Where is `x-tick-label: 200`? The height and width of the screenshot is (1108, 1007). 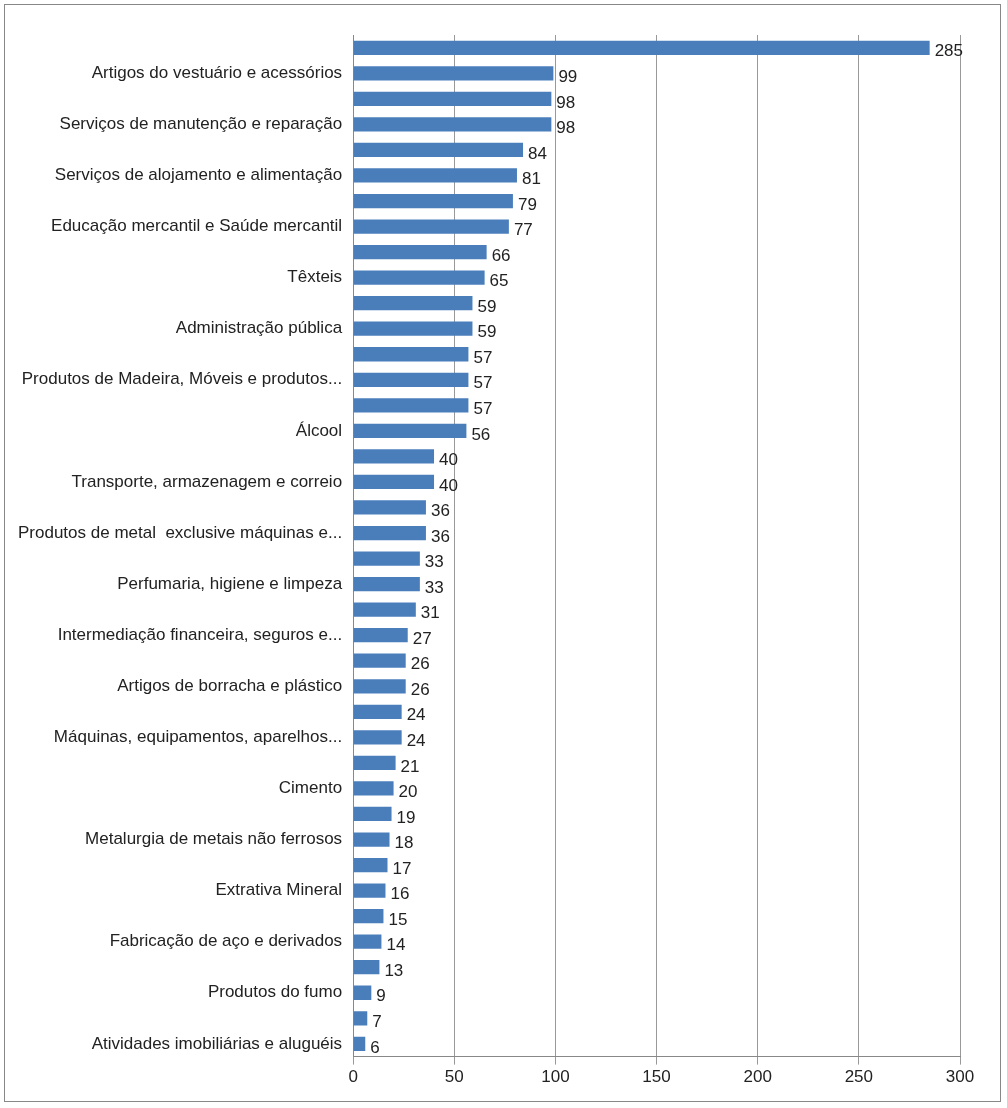
x-tick-label: 200 is located at coordinates (757, 1077).